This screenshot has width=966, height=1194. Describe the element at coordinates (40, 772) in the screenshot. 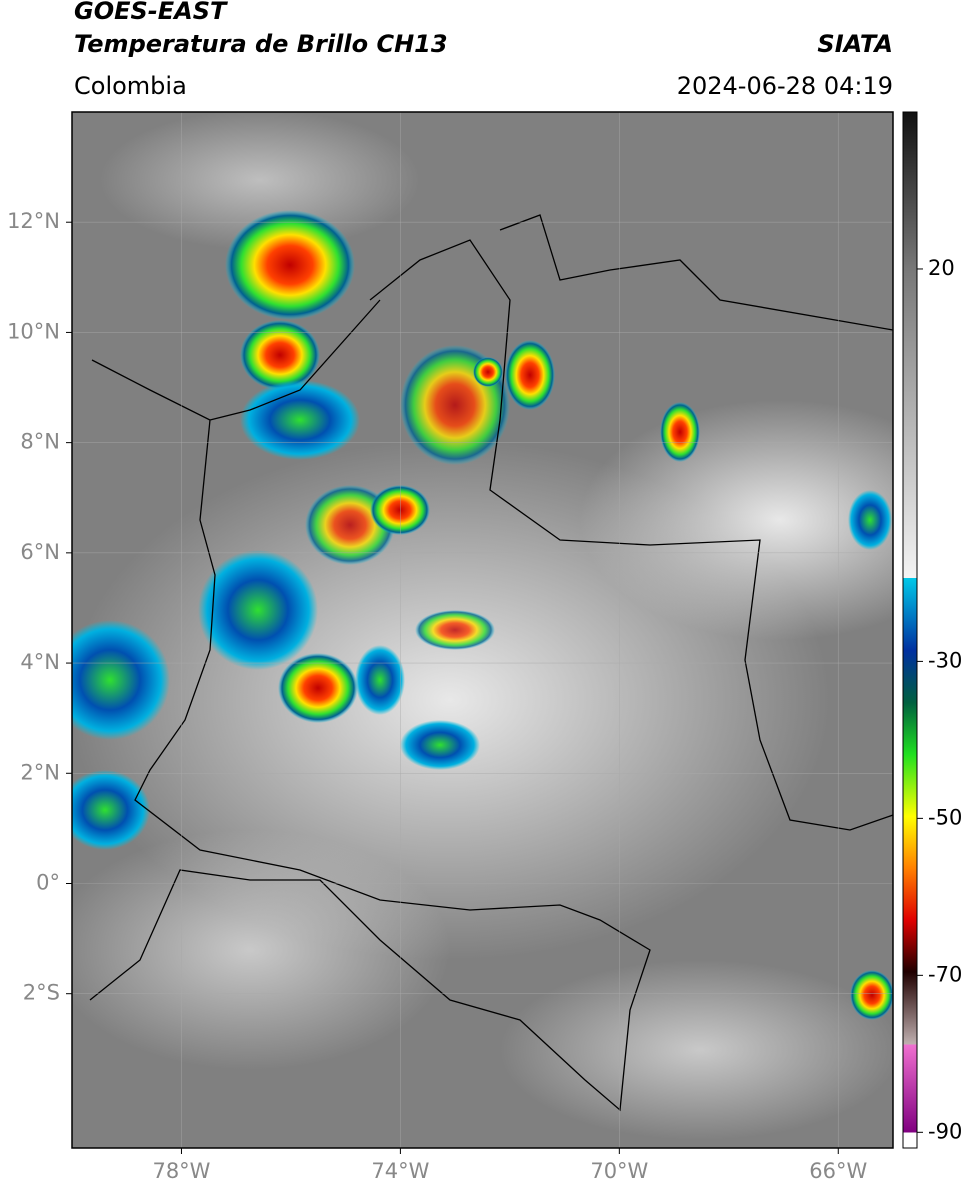

I see `y-tick-label: 2°N` at that location.